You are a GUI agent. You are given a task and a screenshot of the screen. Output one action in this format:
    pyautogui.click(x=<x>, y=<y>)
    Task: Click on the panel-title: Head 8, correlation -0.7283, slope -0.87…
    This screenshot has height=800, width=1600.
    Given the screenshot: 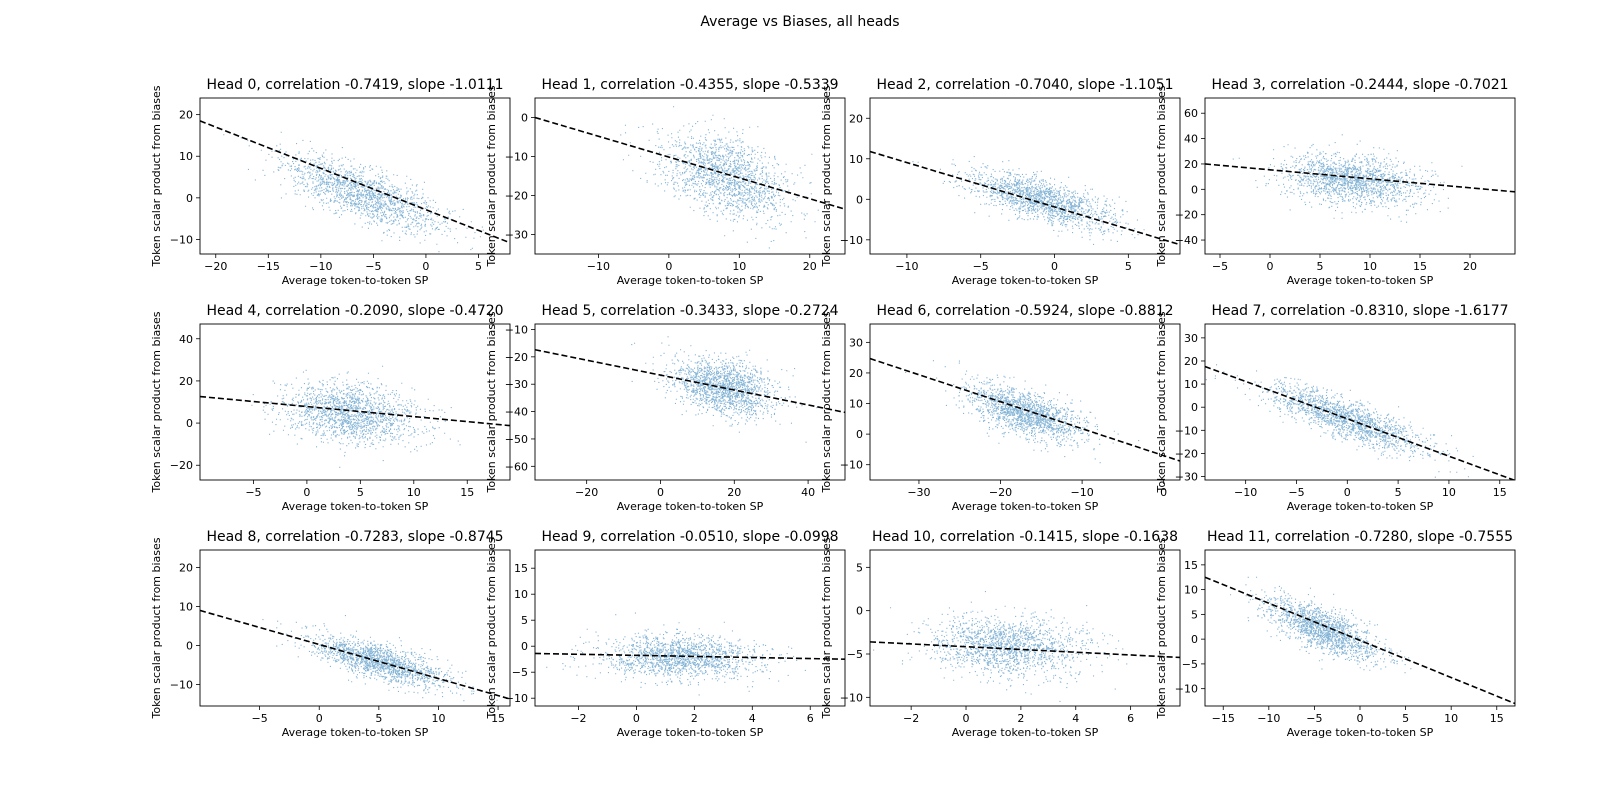 What is the action you would take?
    pyautogui.click(x=354, y=537)
    